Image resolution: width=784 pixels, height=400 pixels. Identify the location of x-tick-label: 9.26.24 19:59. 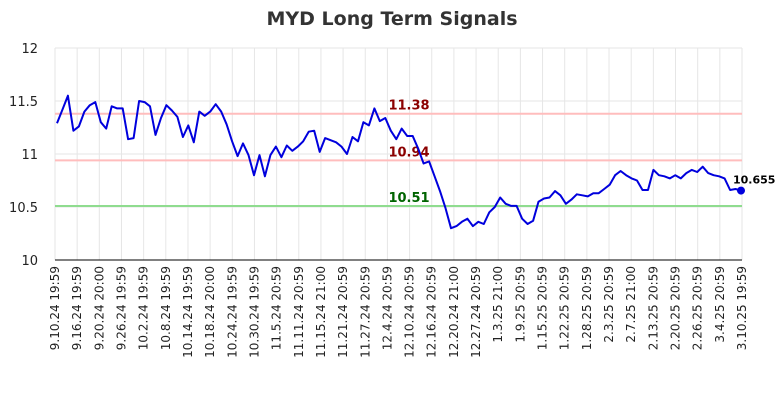
(121, 308).